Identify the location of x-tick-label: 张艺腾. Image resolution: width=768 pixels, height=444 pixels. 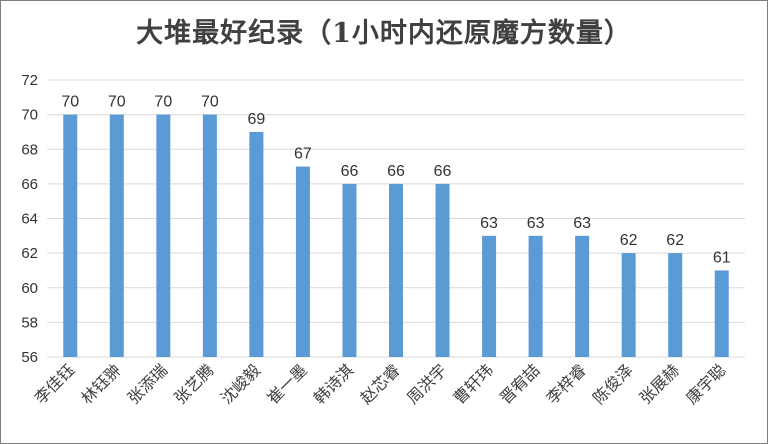
(193, 383).